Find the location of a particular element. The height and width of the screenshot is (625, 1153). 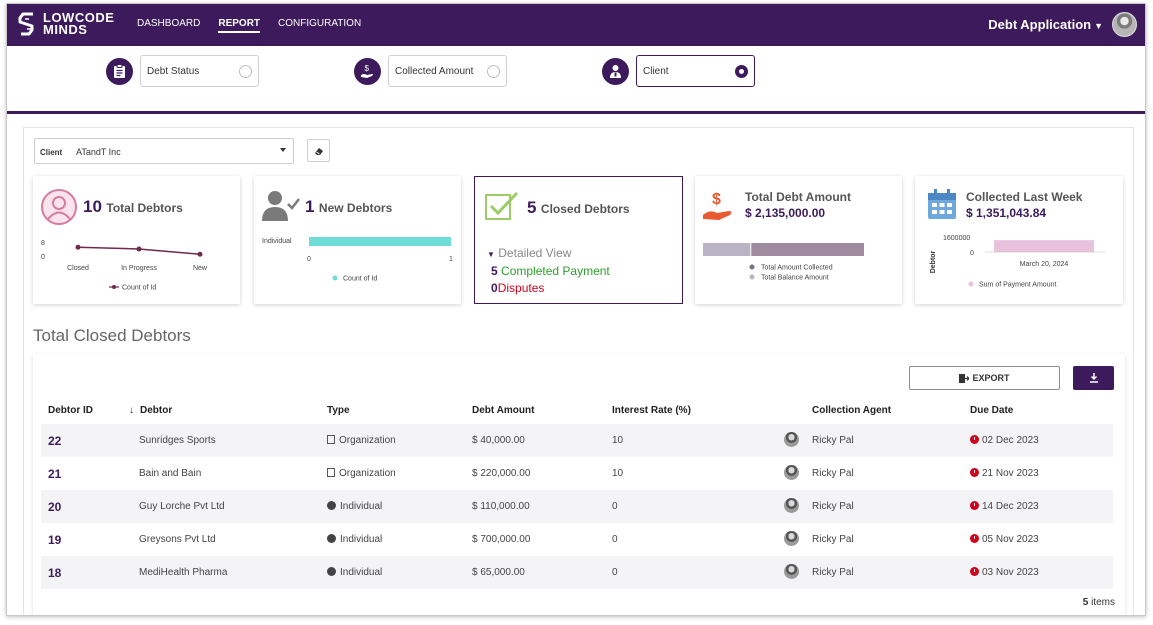

debtor-id-cell: 22 is located at coordinates (90, 440).